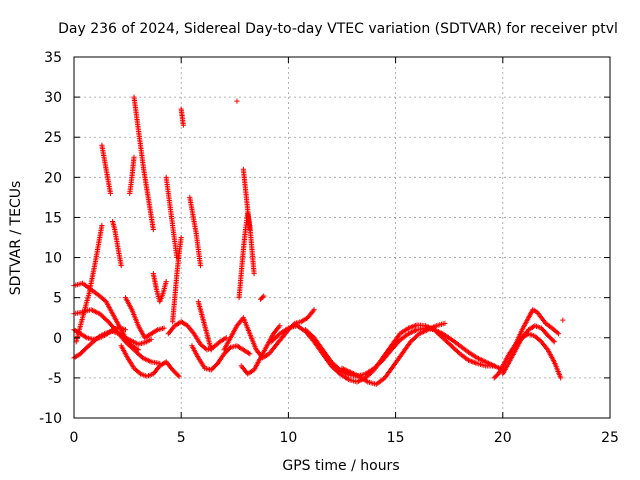  What do you see at coordinates (340, 466) in the screenshot?
I see `x-axis-title: GPS time / hours` at bounding box center [340, 466].